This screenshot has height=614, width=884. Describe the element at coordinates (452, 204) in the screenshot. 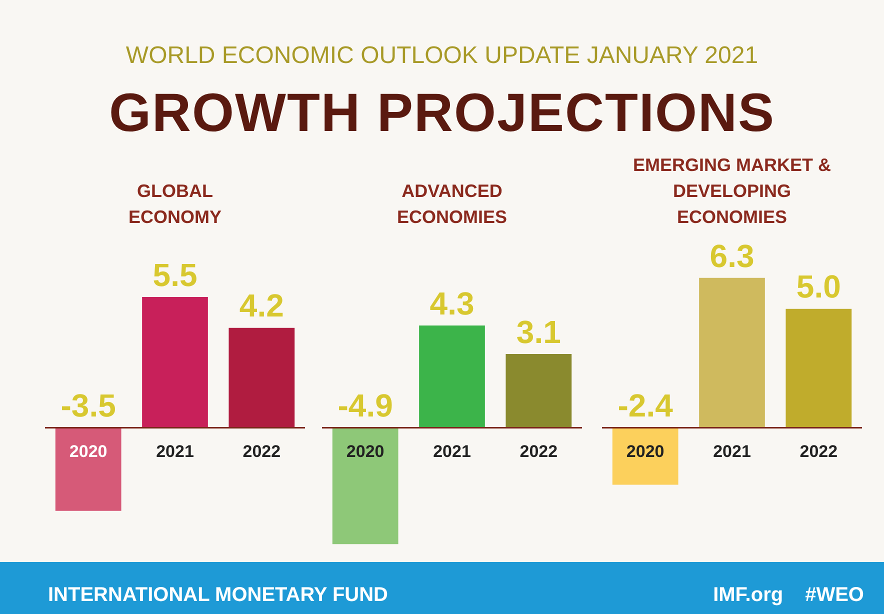

I see `chart-title: ADVANCED ECONOMIES` at that location.